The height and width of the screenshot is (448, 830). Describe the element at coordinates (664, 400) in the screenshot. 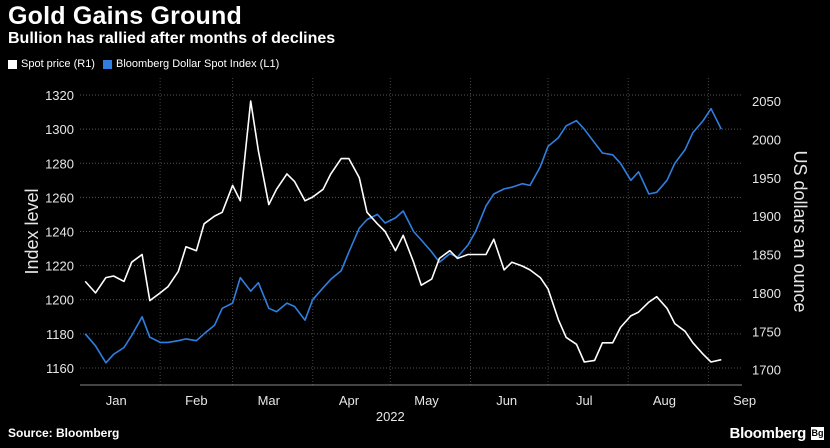

I see `x-tick-label: Aug` at that location.